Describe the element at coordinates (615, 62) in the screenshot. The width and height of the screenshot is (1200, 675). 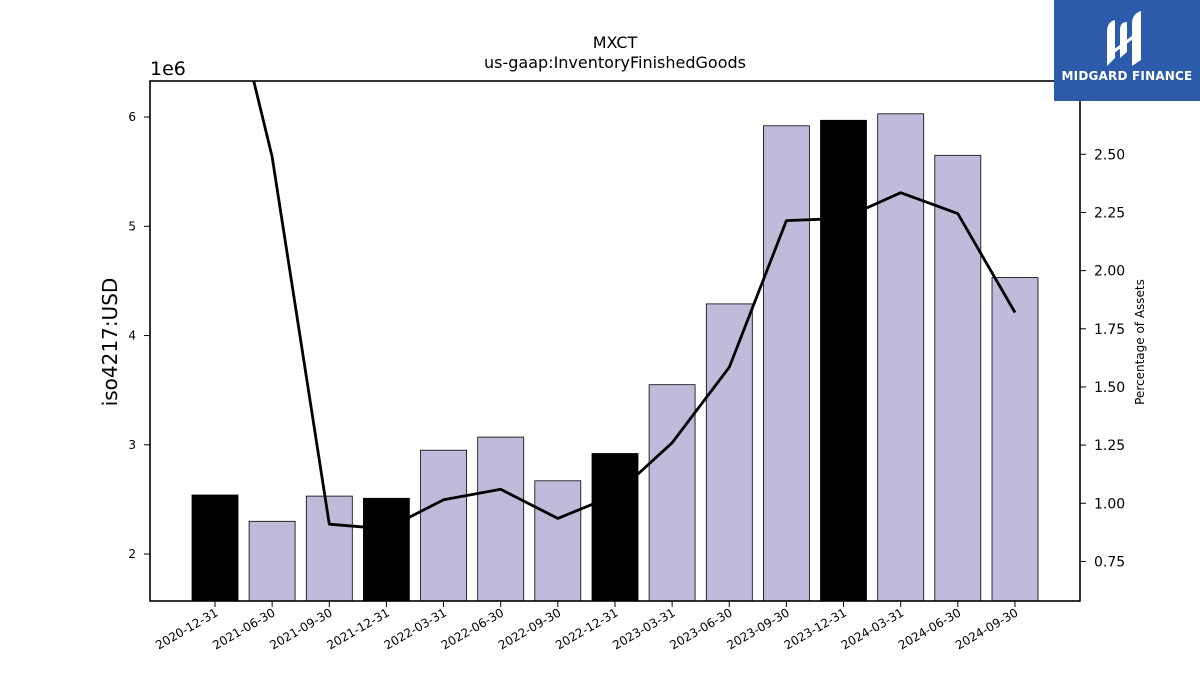
I see `chart-subtitle: us-gaap:InventoryFinishedGoods` at that location.